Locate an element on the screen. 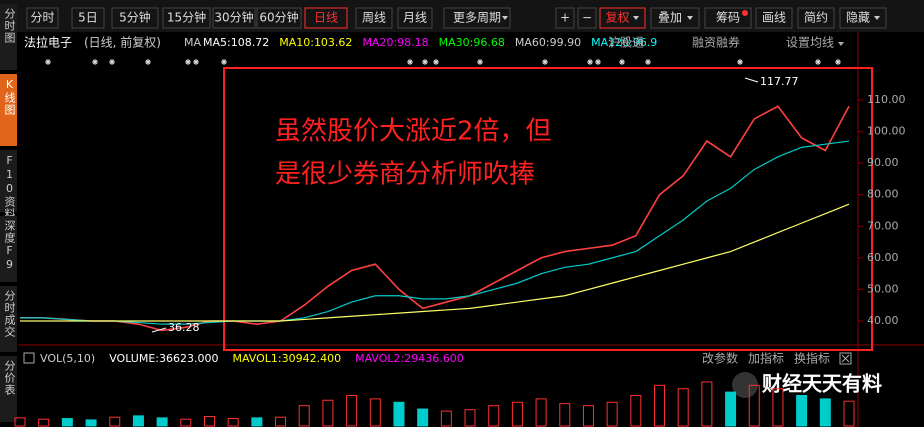 Image resolution: width=924 pixels, height=427 pixels. info-link: 设置均线 is located at coordinates (810, 43).